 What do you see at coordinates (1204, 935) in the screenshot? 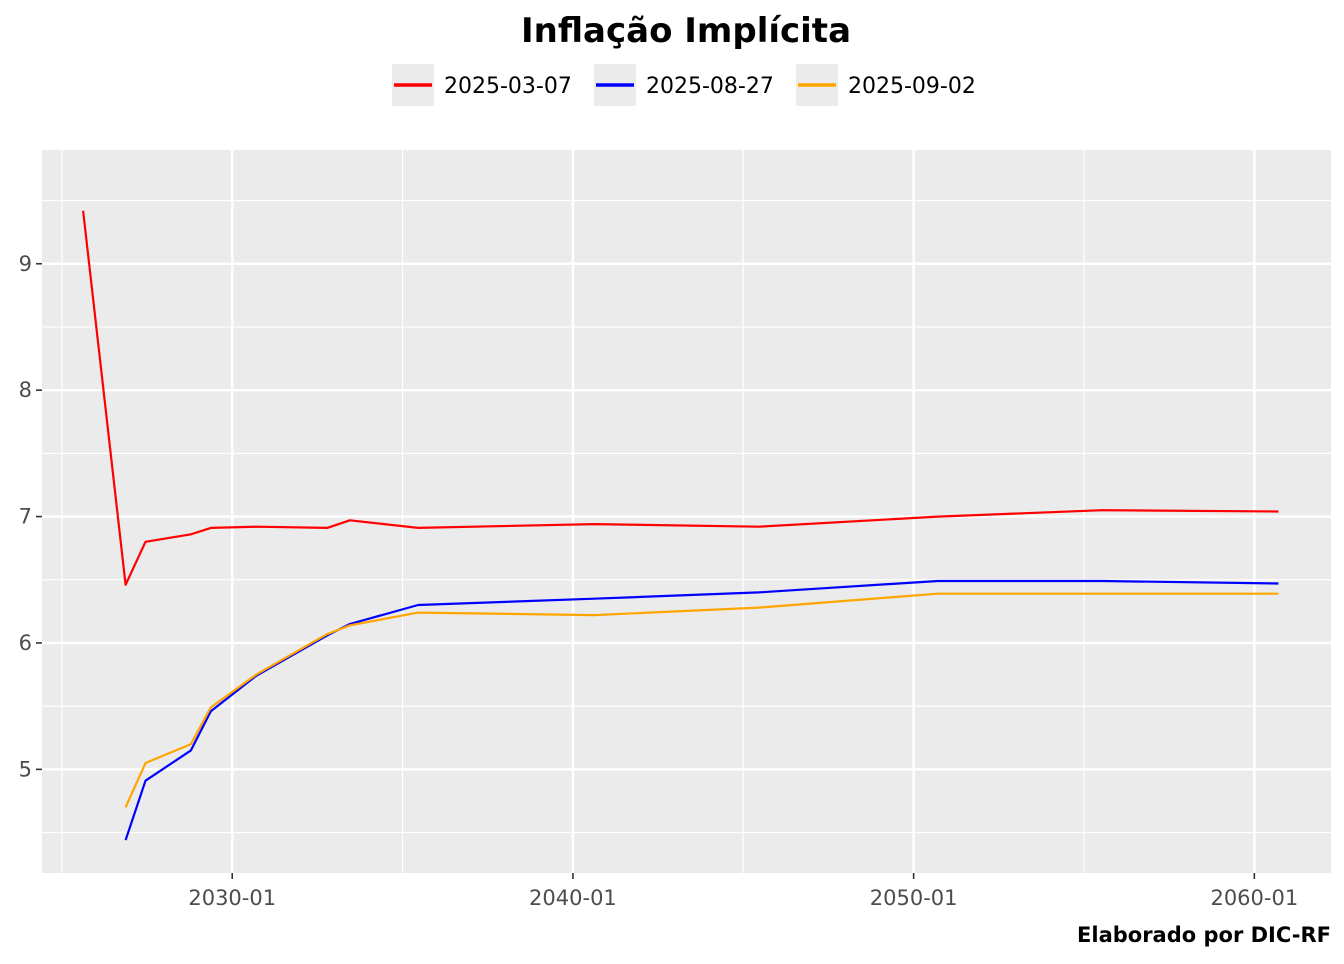
I see `chart-caption: Elaborado por DIC-RF` at bounding box center [1204, 935].